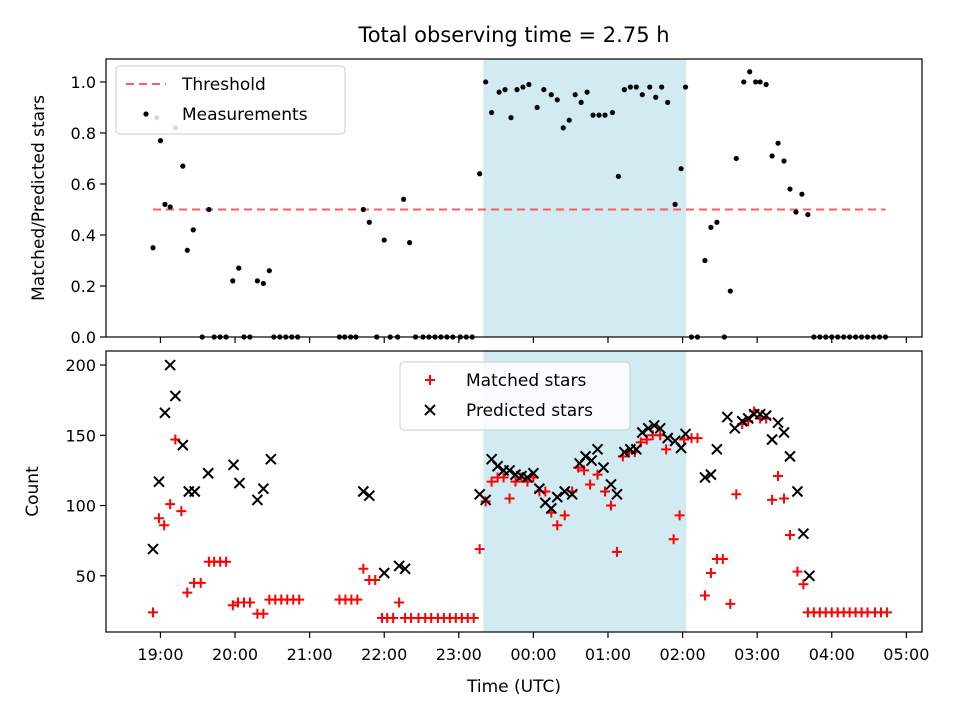 This screenshot has width=960, height=724. I want to click on legend-box, so click(515, 396).